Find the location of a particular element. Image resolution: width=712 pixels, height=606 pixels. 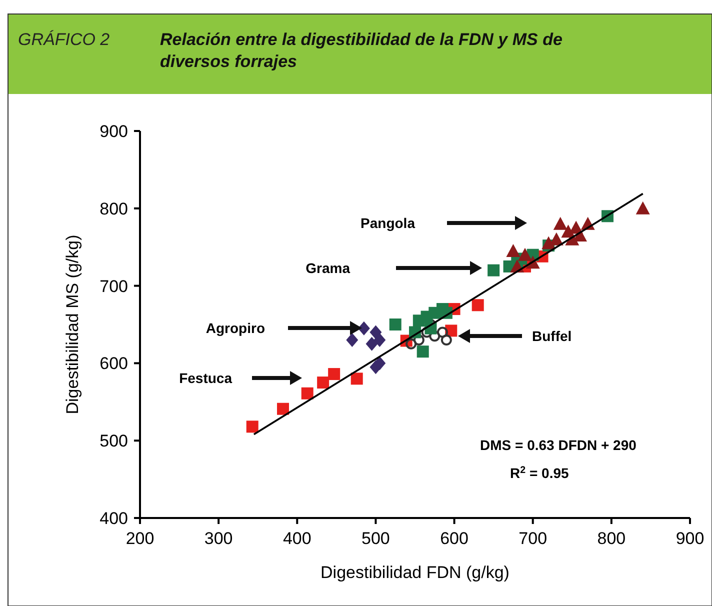

x-axis-title: Digestibilidad FDN (g/kg) is located at coordinates (415, 572).